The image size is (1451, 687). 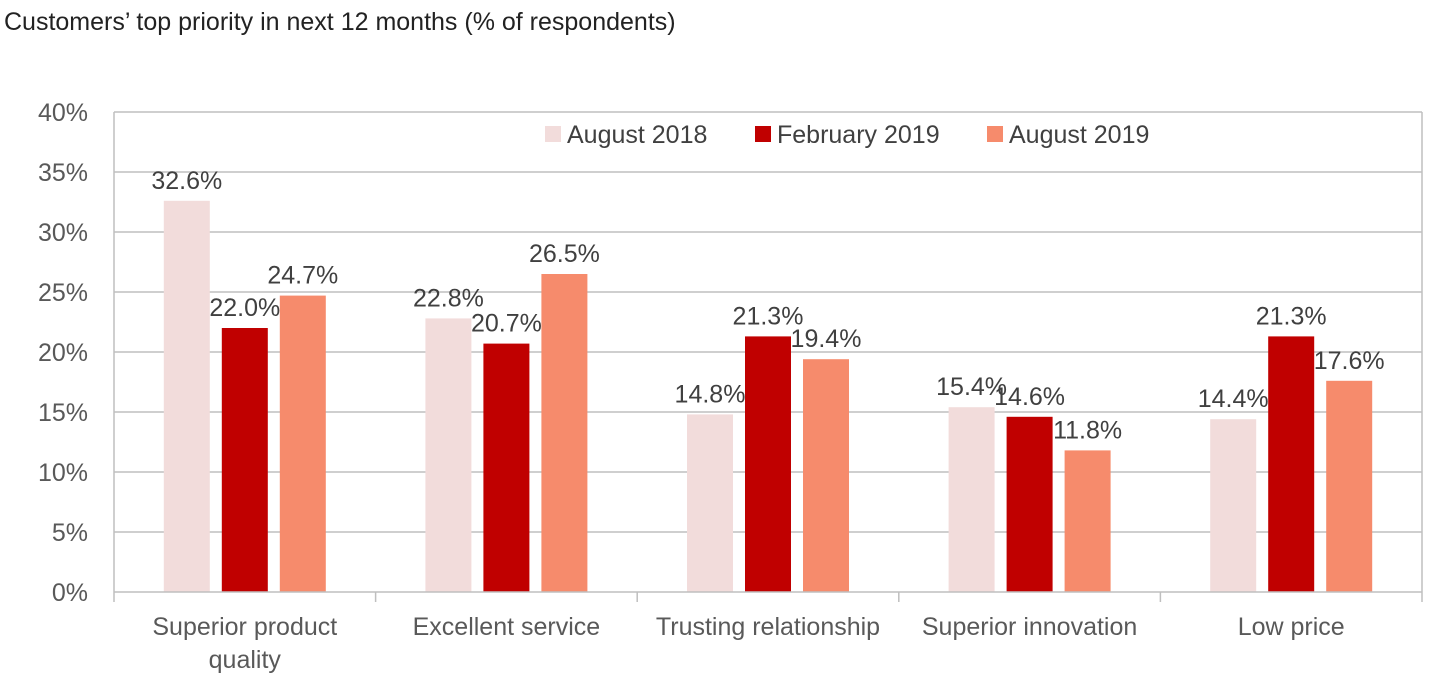 What do you see at coordinates (70, 533) in the screenshot?
I see `y-tick-label: 5%` at bounding box center [70, 533].